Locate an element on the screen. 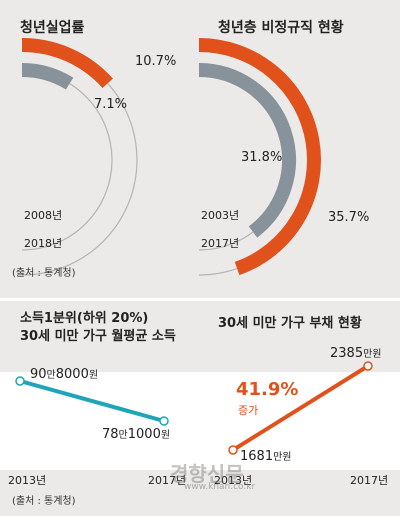 The image size is (400, 516). source-note-top: (출처 : 통계청) is located at coordinates (44, 273).